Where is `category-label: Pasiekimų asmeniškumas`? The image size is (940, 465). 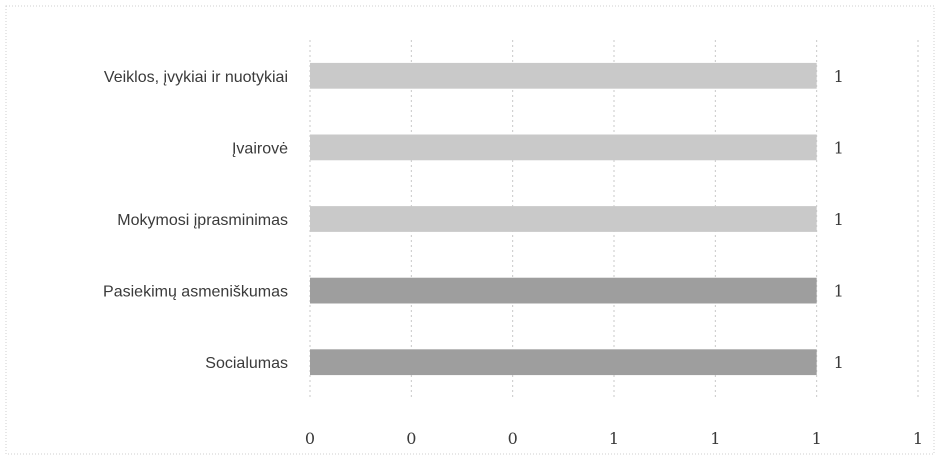
category-label: Pasiekimų asmeniškumas is located at coordinates (195, 292).